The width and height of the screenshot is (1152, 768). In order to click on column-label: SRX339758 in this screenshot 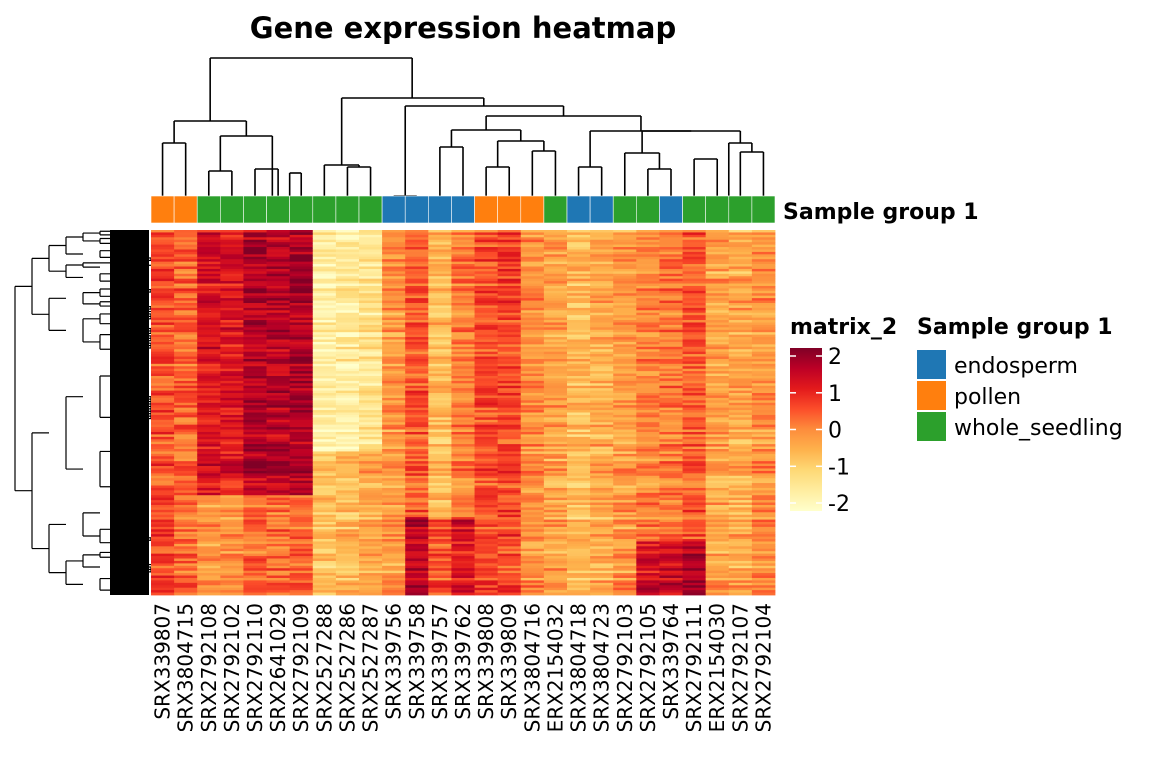, I will do `click(417, 661)`.